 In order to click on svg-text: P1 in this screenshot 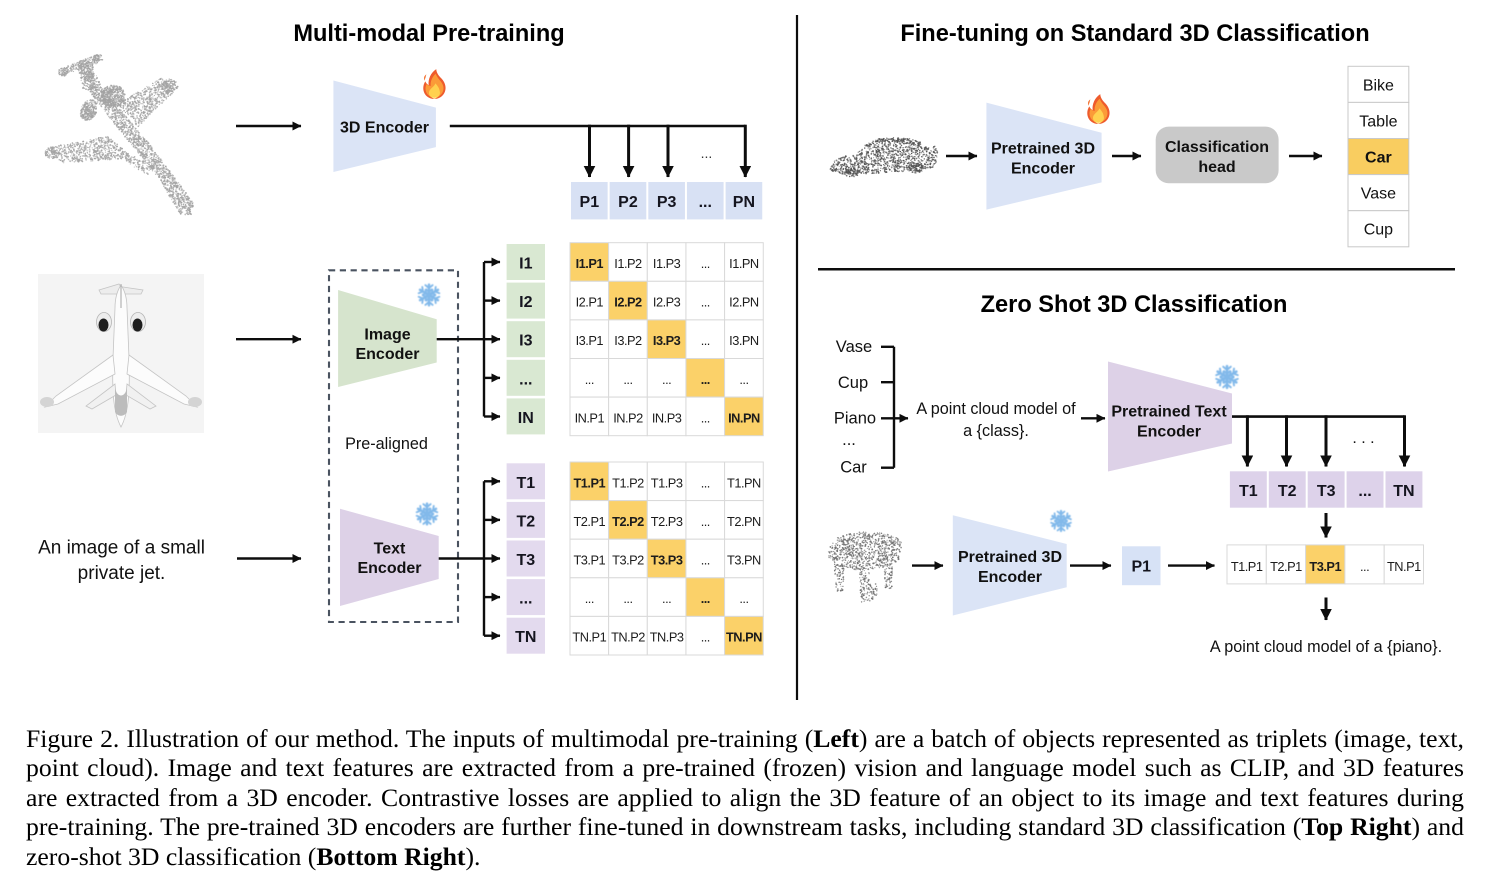, I will do `click(590, 202)`.